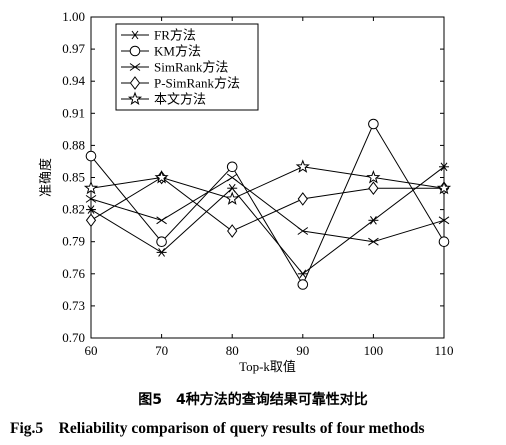 This screenshot has width=506, height=445. Describe the element at coordinates (73, 305) in the screenshot. I see `y-tick-label-1: 0.73` at that location.